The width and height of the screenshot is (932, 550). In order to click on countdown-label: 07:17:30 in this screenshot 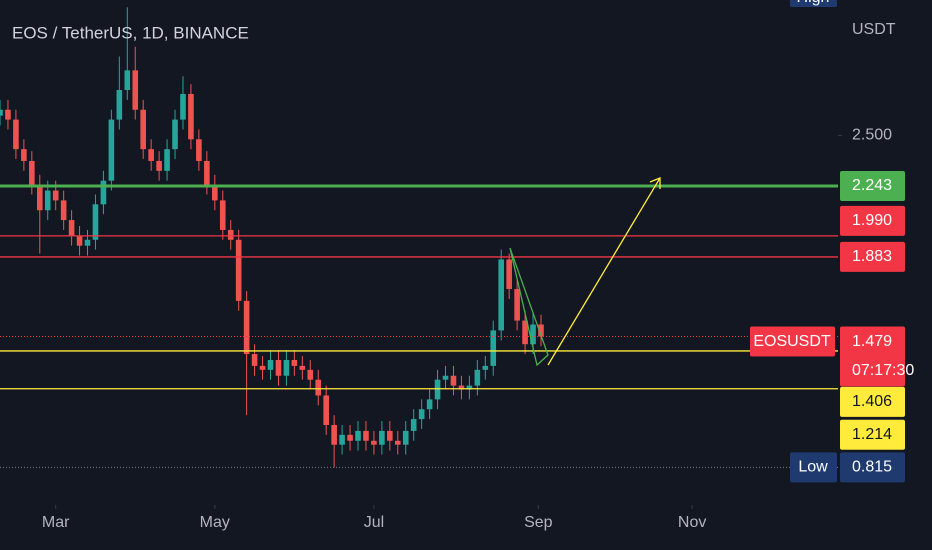, I will do `click(883, 370)`.